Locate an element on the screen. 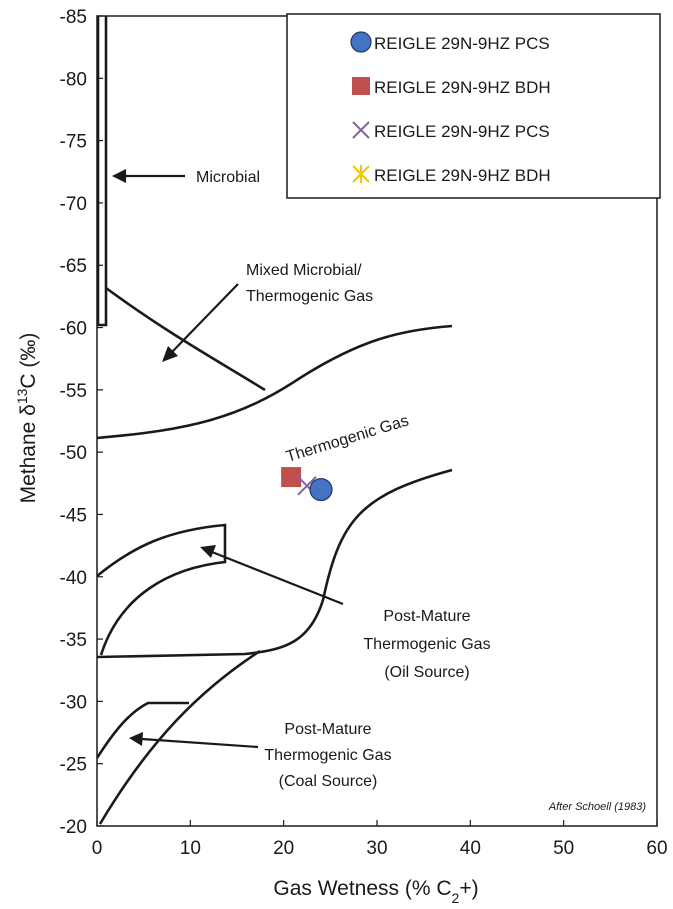 The image size is (673, 909). oil-source-label-line1: Post-Mature is located at coordinates (426, 616).